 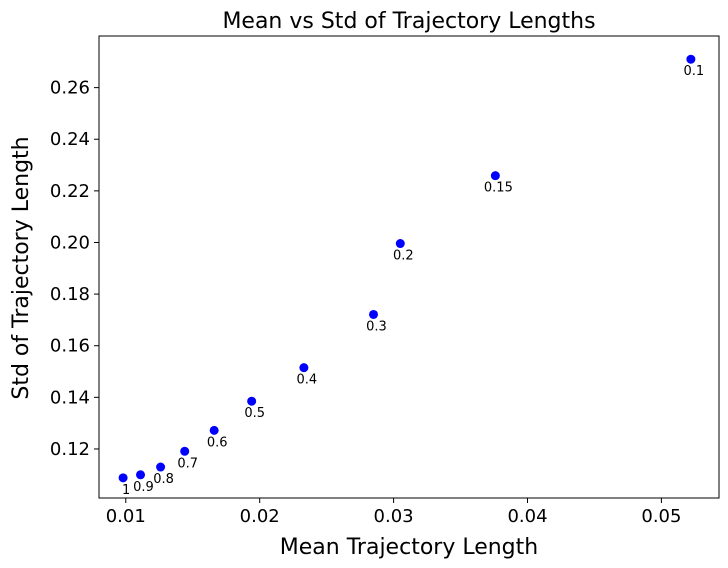 What do you see at coordinates (403, 256) in the screenshot?
I see `data-point-label: 0.2` at bounding box center [403, 256].